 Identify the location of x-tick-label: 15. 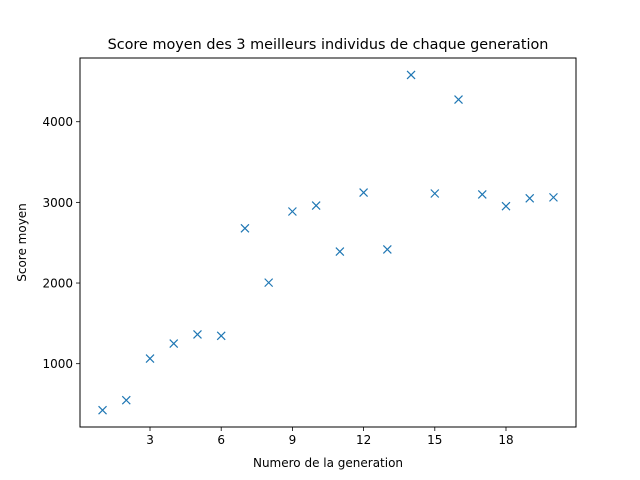
(434, 440).